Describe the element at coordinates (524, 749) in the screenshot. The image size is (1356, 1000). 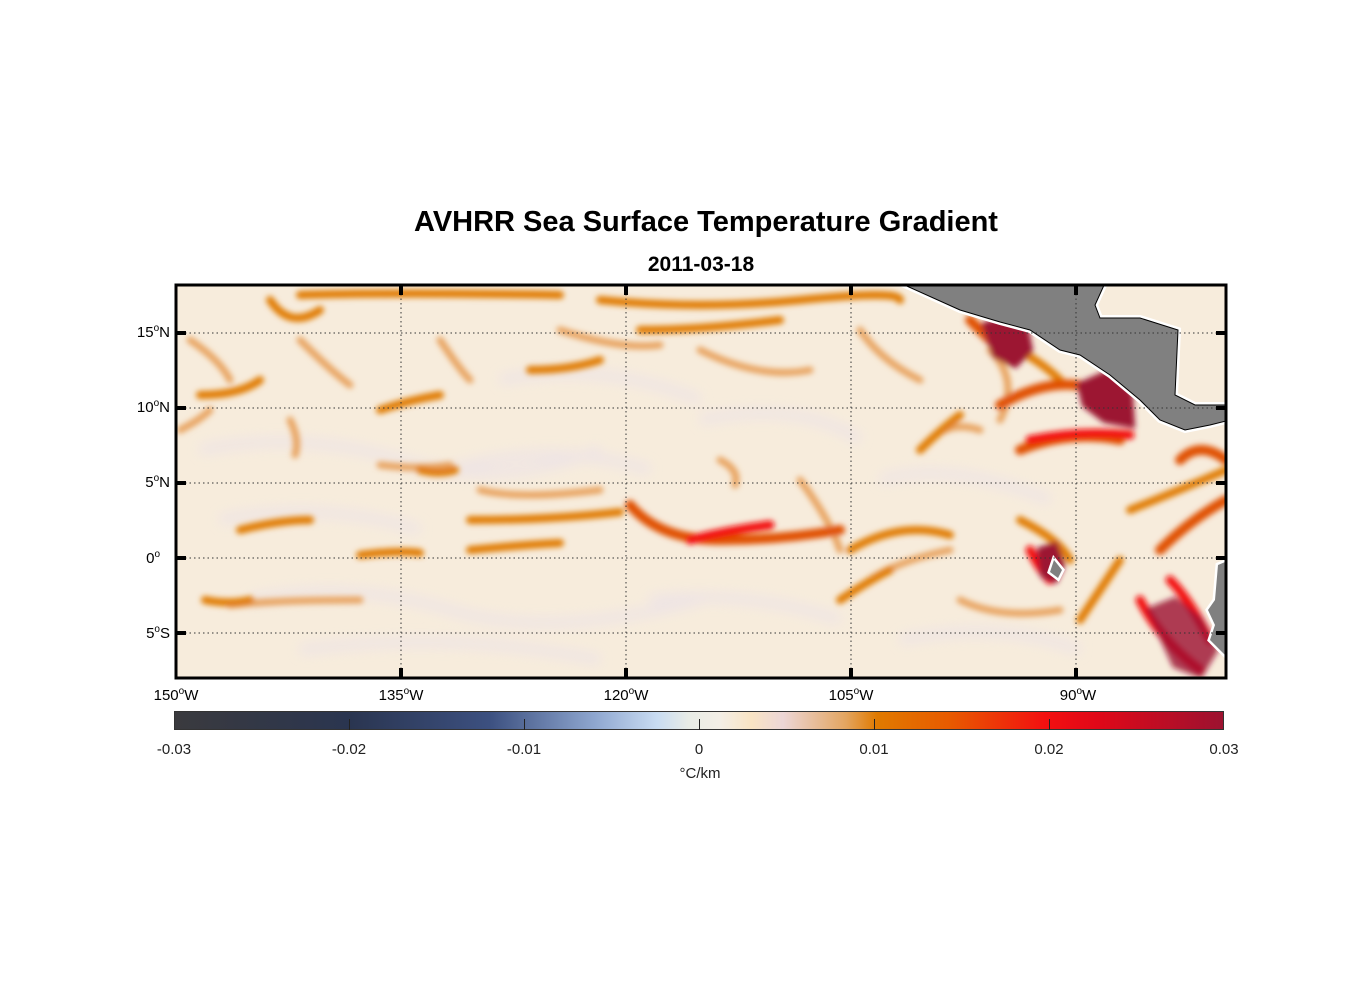
I see `colorbar-label: -0.01` at that location.